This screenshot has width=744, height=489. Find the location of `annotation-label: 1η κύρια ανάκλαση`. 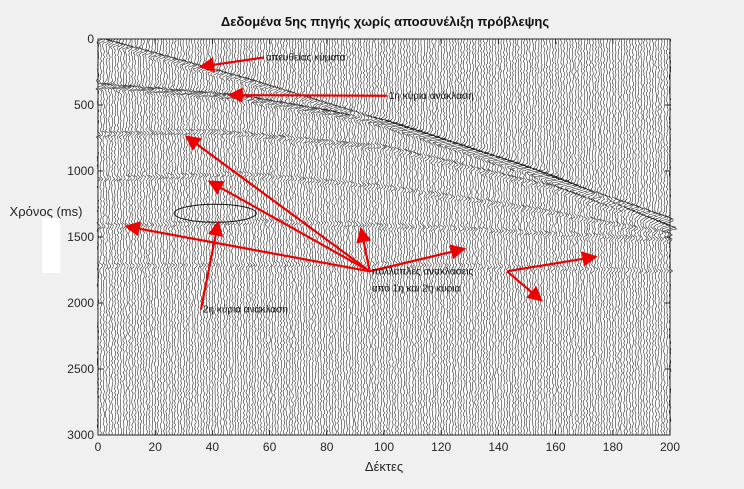

annotation-label: 1η κύρια ανάκλαση is located at coordinates (431, 96).